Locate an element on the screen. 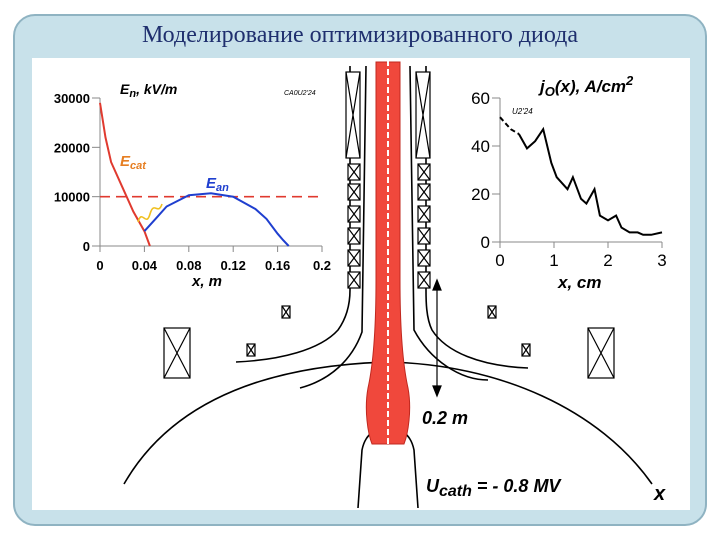 This screenshot has height=540, width=720. label-ecat: Ecat is located at coordinates (133, 162).